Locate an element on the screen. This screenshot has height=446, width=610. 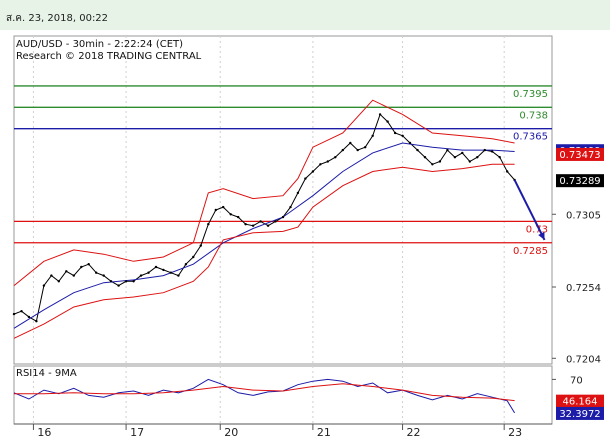
level-label: 0.73 is located at coordinates (537, 229).